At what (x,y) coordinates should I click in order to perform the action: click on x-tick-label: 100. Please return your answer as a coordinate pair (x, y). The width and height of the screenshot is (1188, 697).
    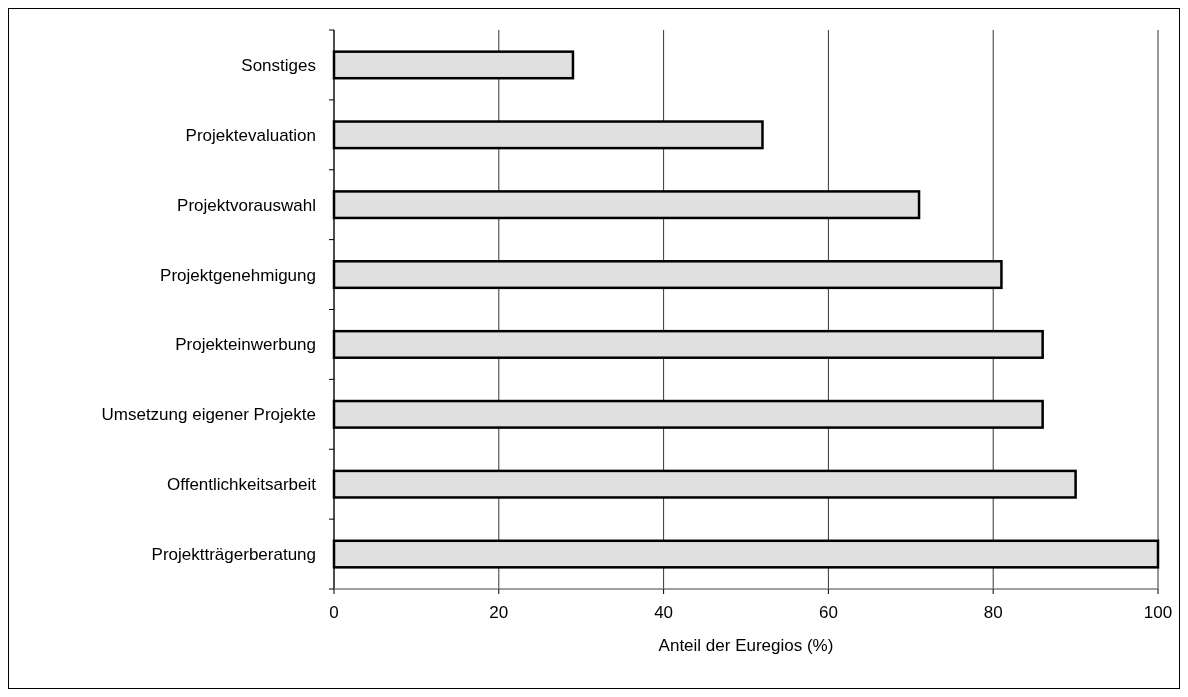
    Looking at the image, I should click on (1158, 612).